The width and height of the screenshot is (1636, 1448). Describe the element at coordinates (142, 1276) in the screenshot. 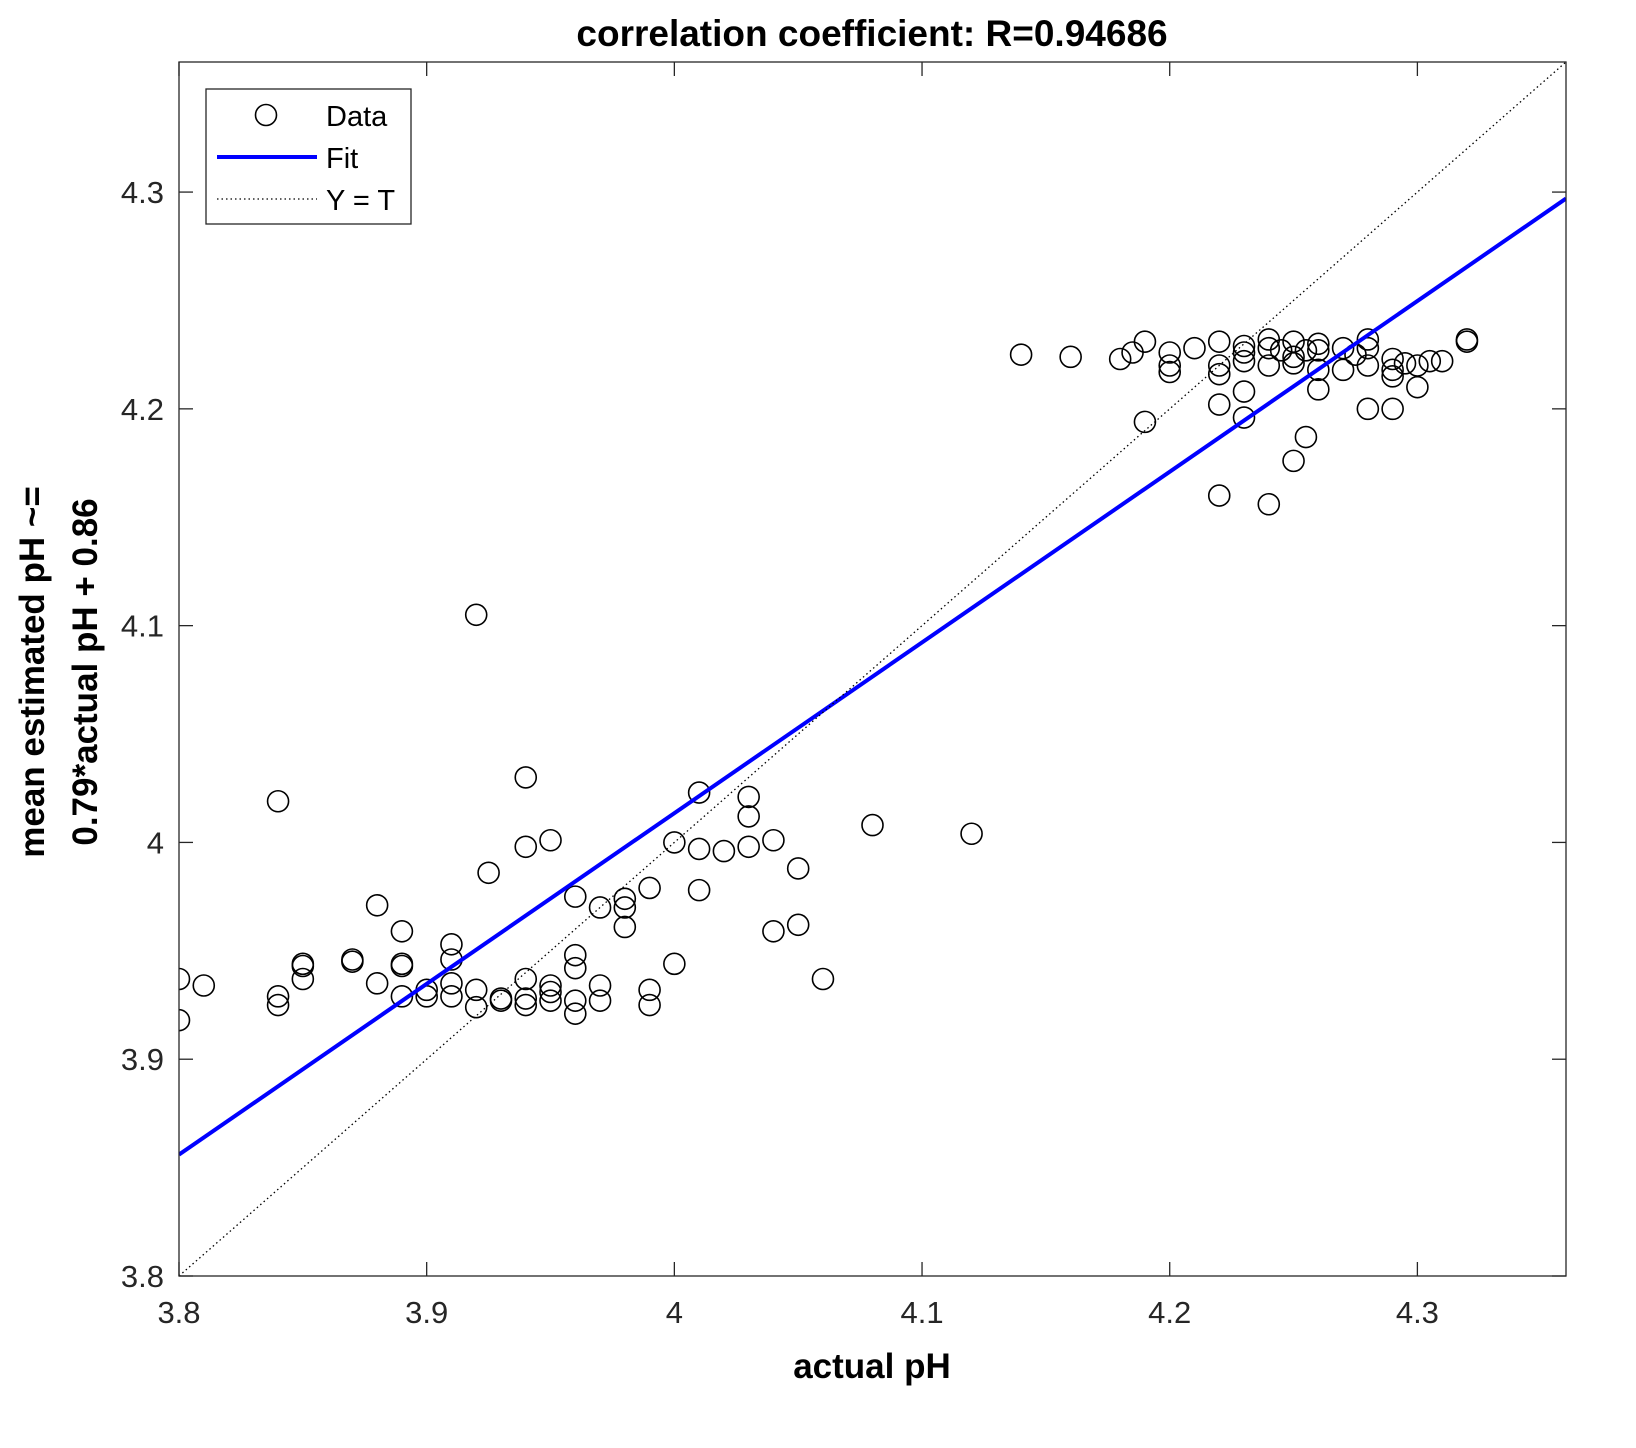

I see `y-tick-label: 3.8` at that location.